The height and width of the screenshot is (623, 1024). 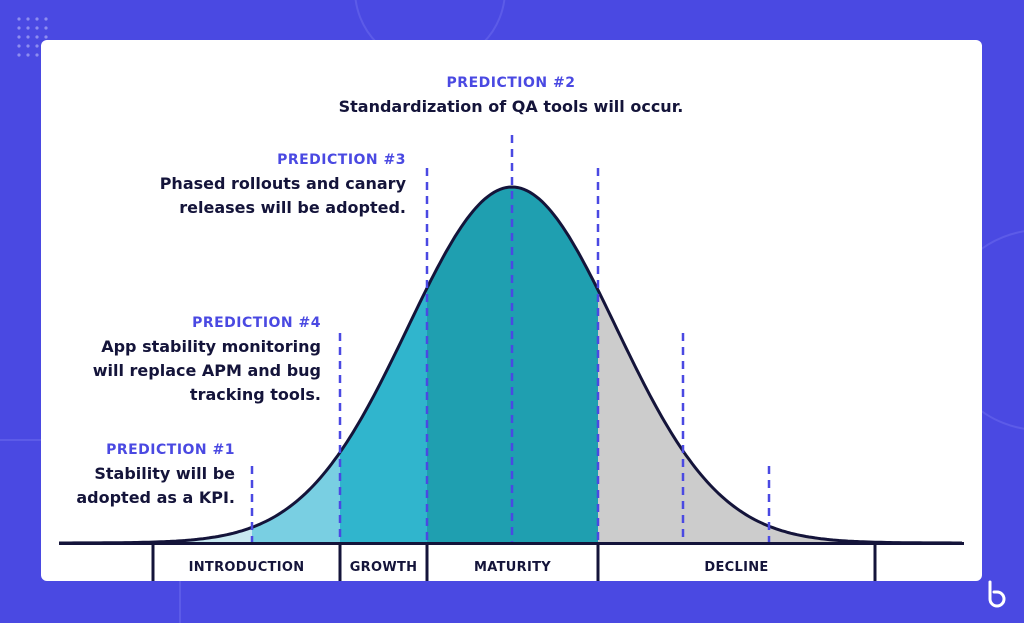 I want to click on prediction-1-text-line: Stability will be, so click(x=164, y=473).